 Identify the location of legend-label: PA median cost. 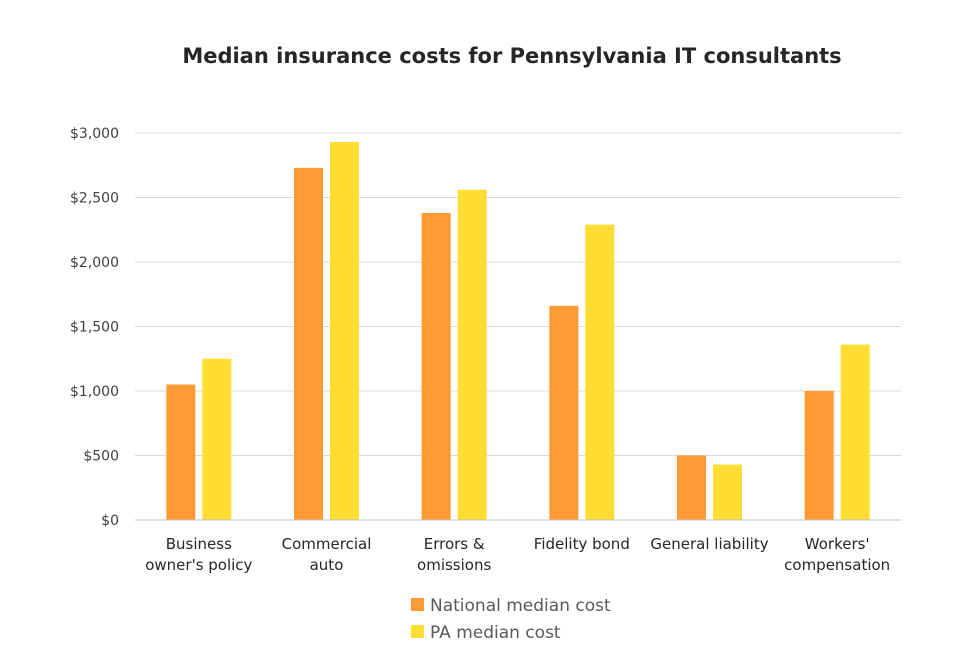
(495, 633).